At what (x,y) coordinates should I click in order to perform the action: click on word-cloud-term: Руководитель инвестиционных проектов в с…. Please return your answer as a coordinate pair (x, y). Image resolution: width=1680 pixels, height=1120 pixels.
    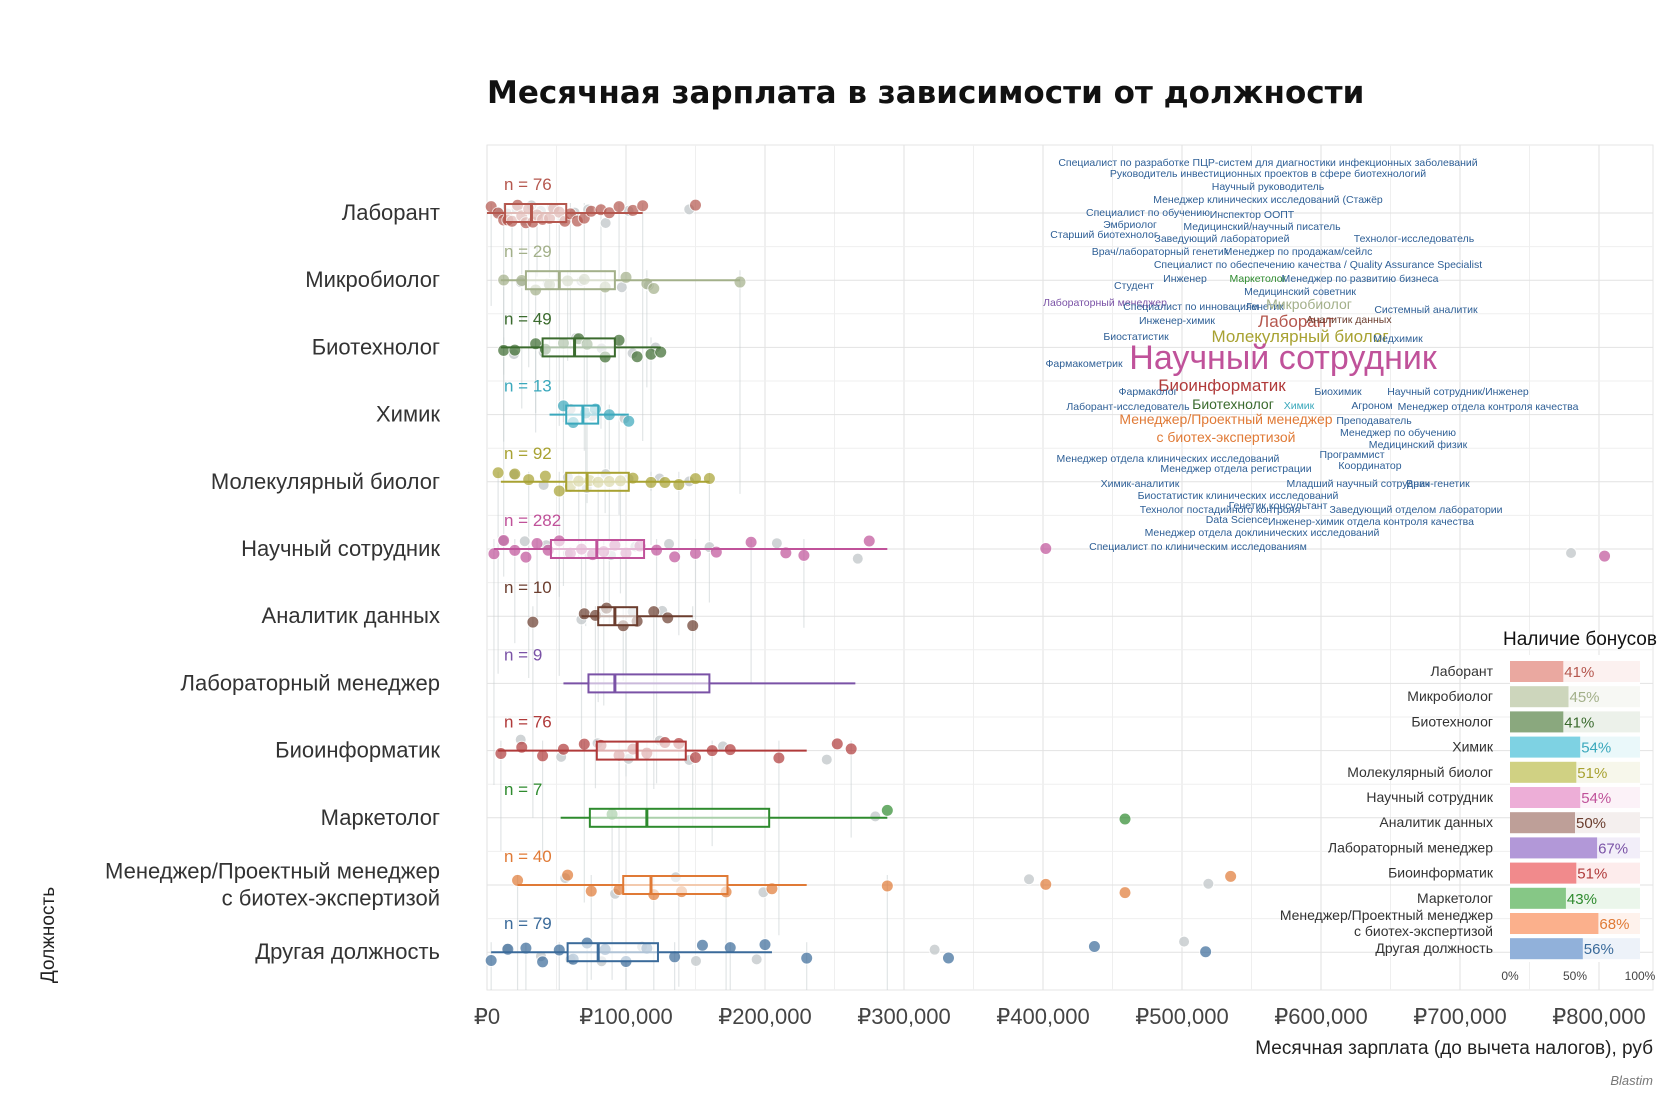
    Looking at the image, I should click on (1268, 174).